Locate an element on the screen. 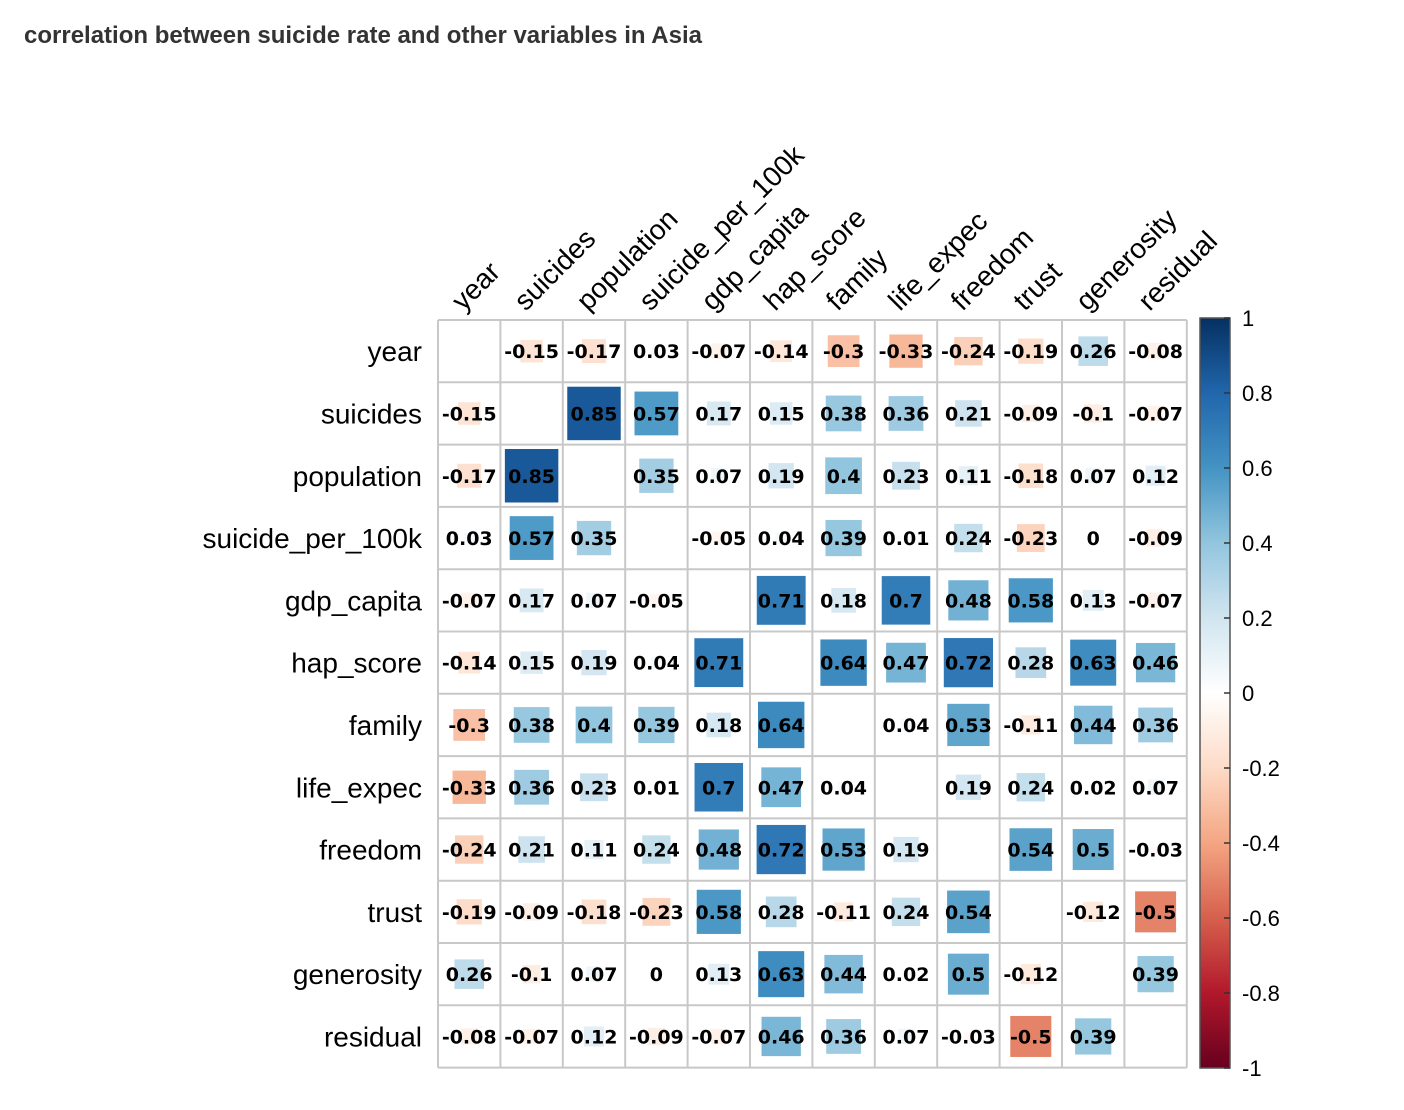 The image size is (1404, 1110). corr-value-trust-suicide_per_100k: -0.23 is located at coordinates (656, 913).